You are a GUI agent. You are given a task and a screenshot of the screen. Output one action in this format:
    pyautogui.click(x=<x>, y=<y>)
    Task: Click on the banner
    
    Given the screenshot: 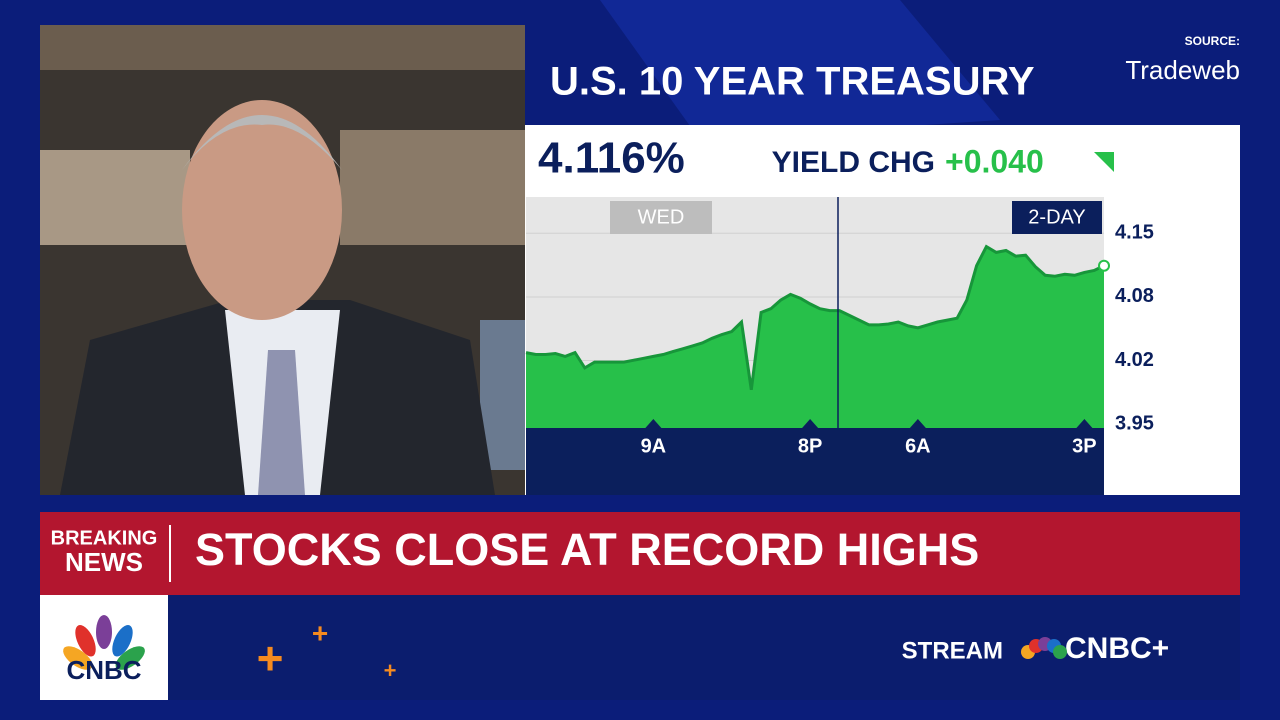 What is the action you would take?
    pyautogui.click(x=640, y=553)
    